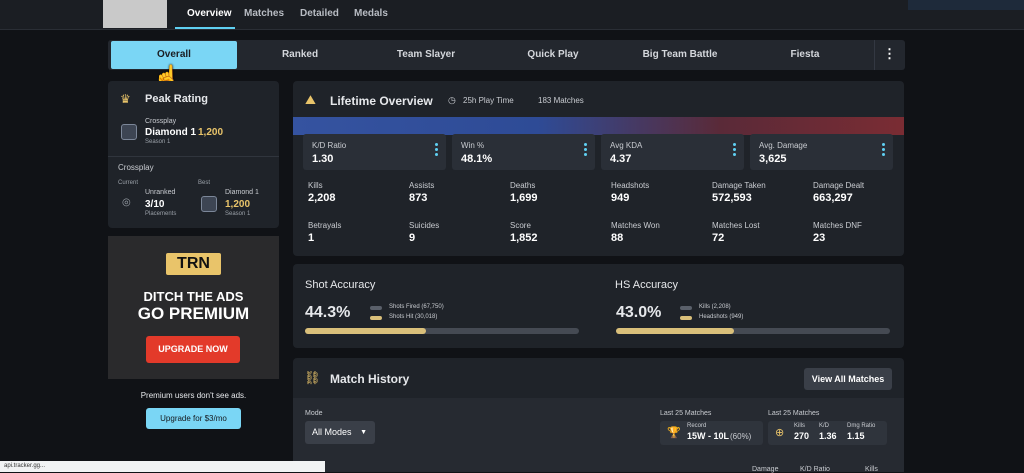 Image resolution: width=1024 pixels, height=473 pixels. Describe the element at coordinates (718, 238) in the screenshot. I see `stat-value: 72` at that location.